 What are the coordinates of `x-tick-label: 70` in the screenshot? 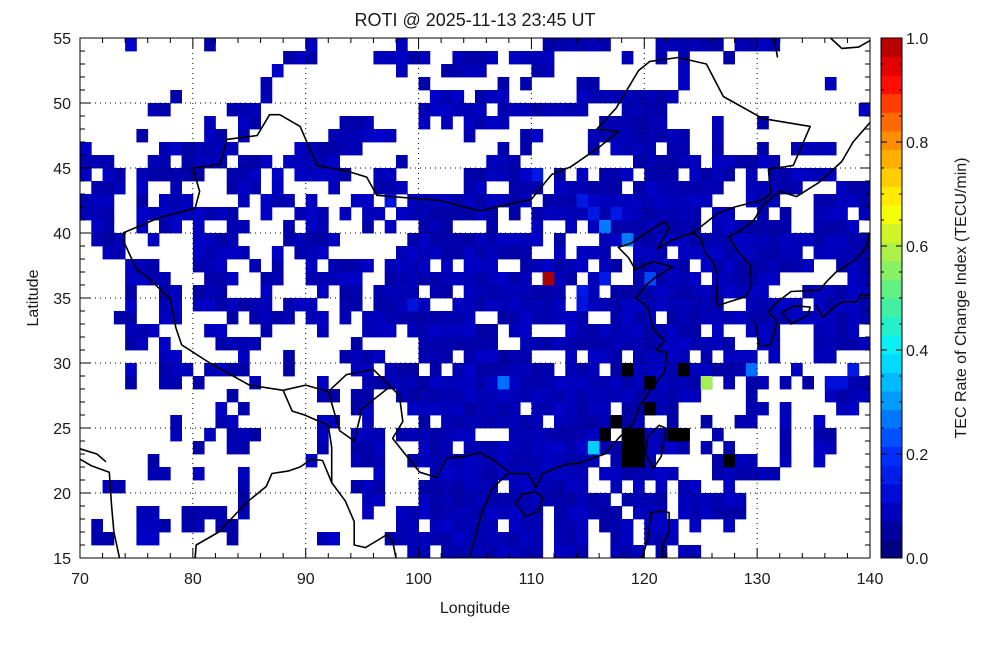 It's located at (80, 579).